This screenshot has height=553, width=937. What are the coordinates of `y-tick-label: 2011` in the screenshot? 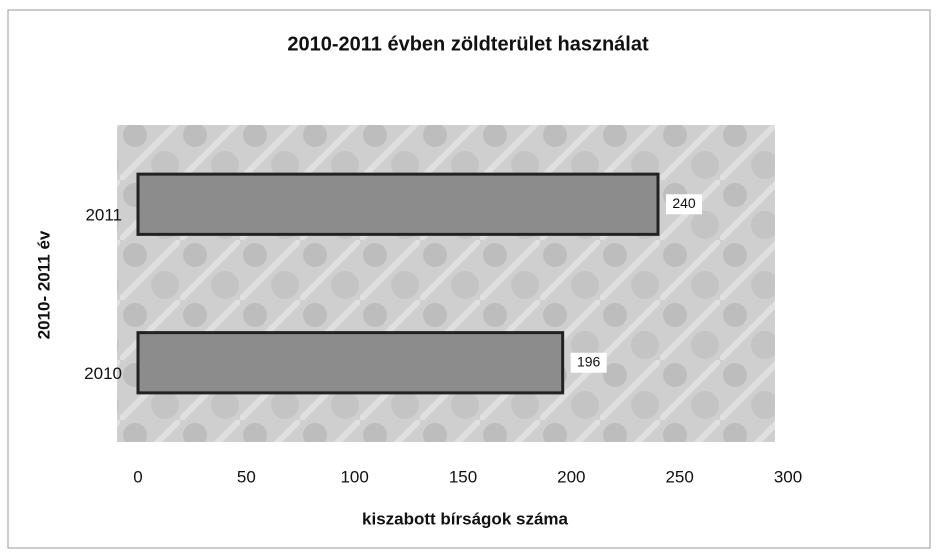 It's located at (103, 215).